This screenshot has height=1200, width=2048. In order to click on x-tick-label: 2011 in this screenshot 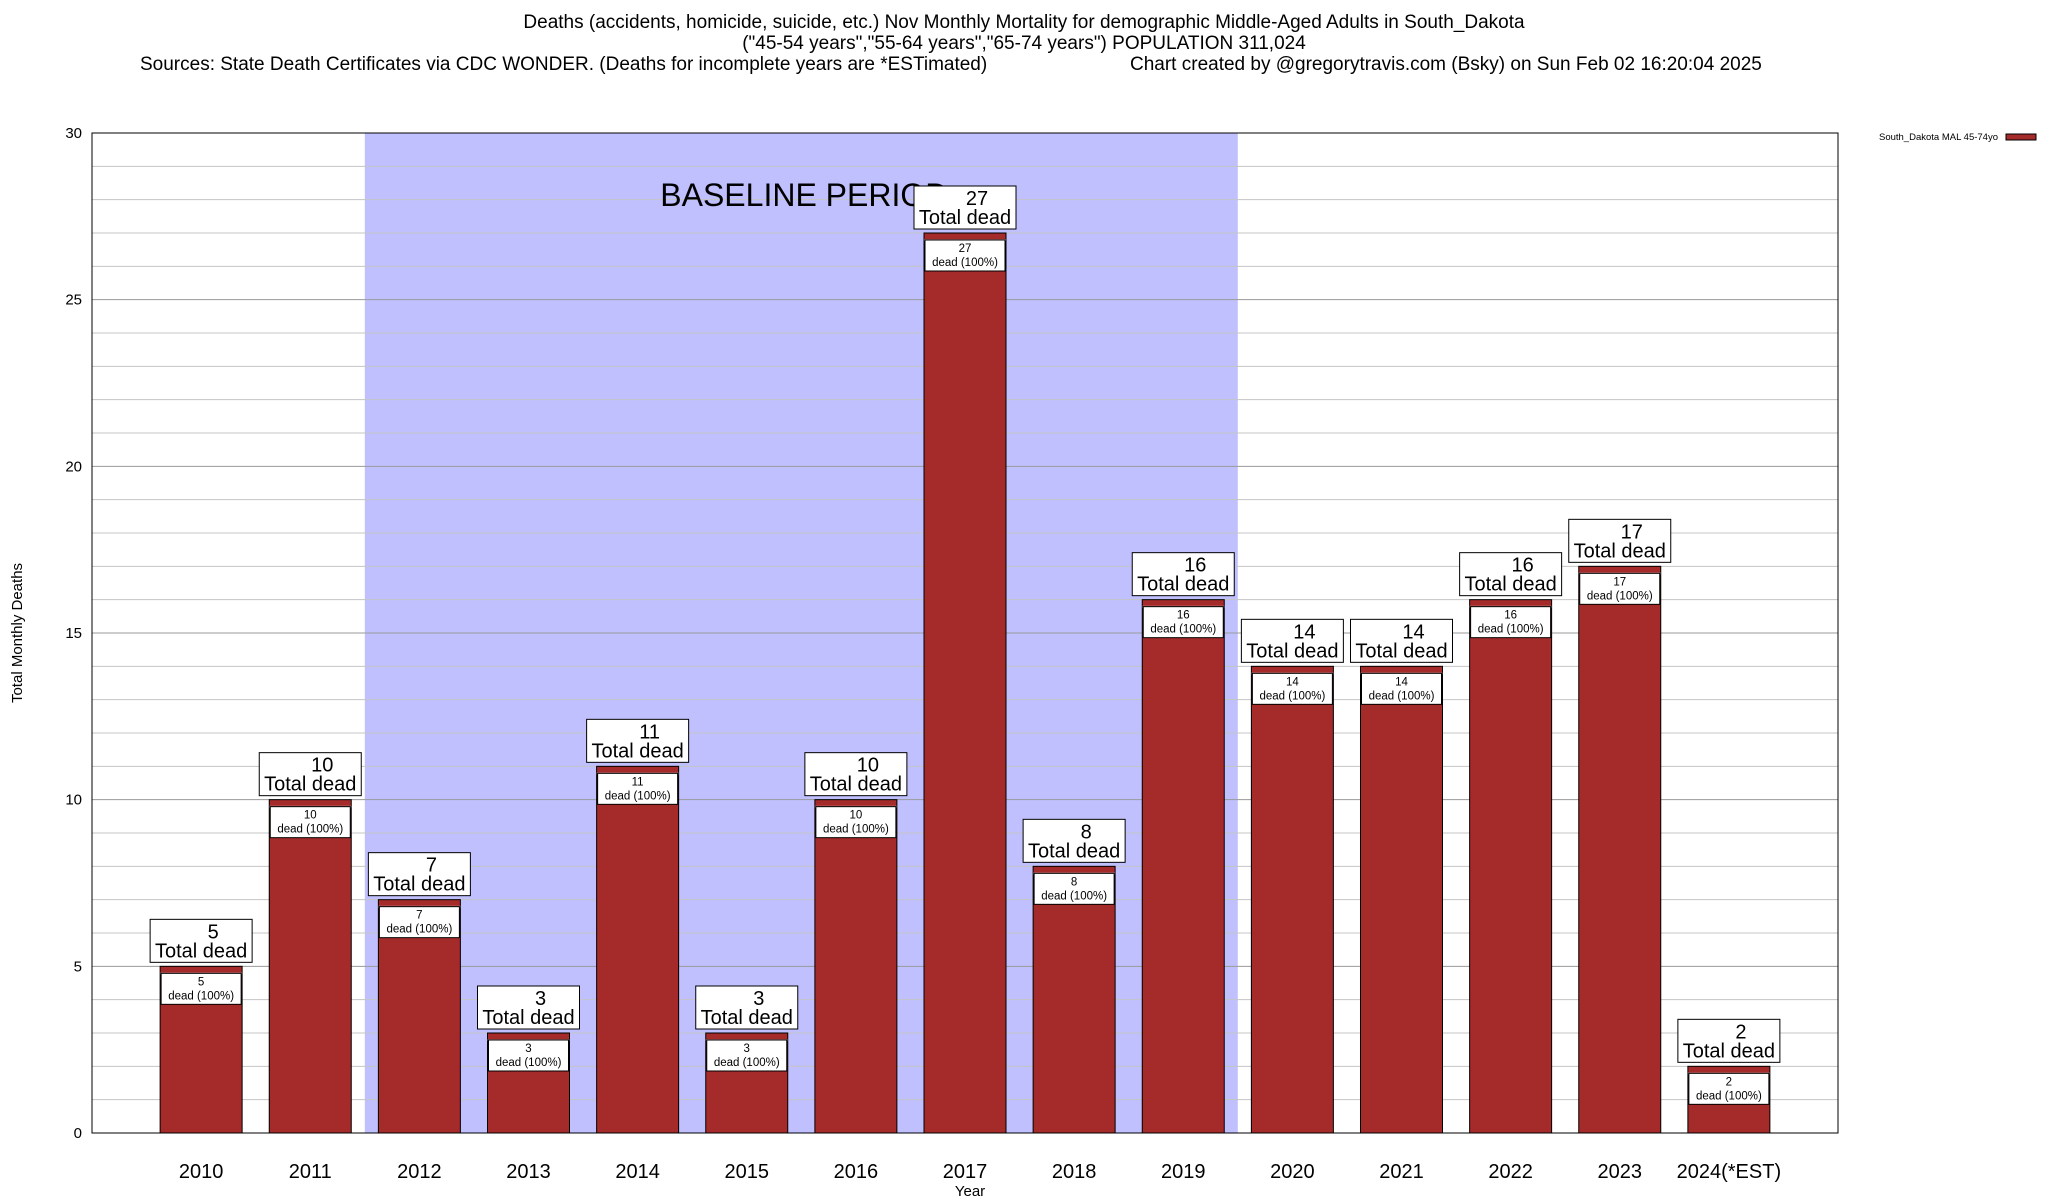, I will do `click(310, 1172)`.